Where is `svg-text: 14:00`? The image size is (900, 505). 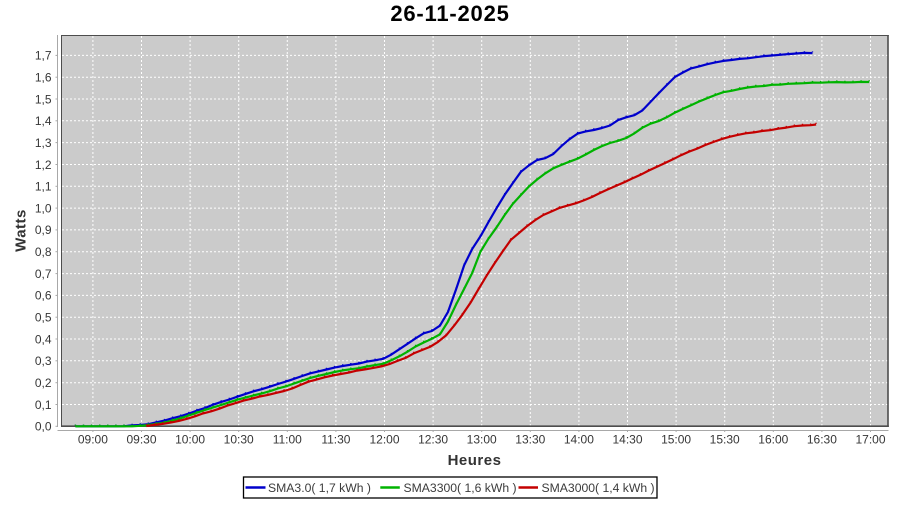 svg-text: 14:00 is located at coordinates (579, 440).